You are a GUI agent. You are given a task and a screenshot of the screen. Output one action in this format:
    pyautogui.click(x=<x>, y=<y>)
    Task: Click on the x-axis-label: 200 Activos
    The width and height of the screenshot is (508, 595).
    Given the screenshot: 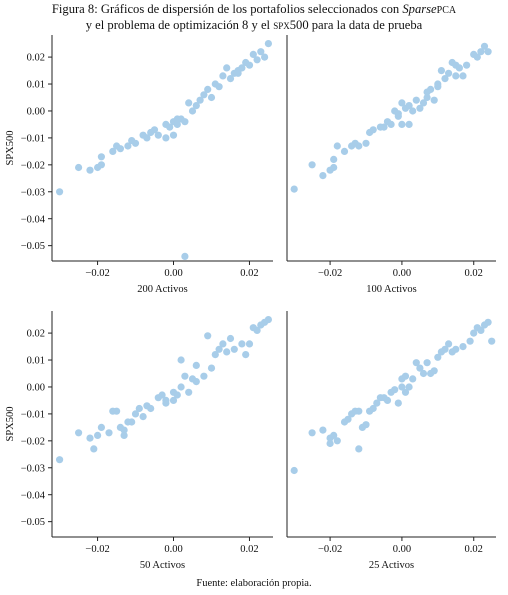 What is the action you would take?
    pyautogui.click(x=162, y=289)
    